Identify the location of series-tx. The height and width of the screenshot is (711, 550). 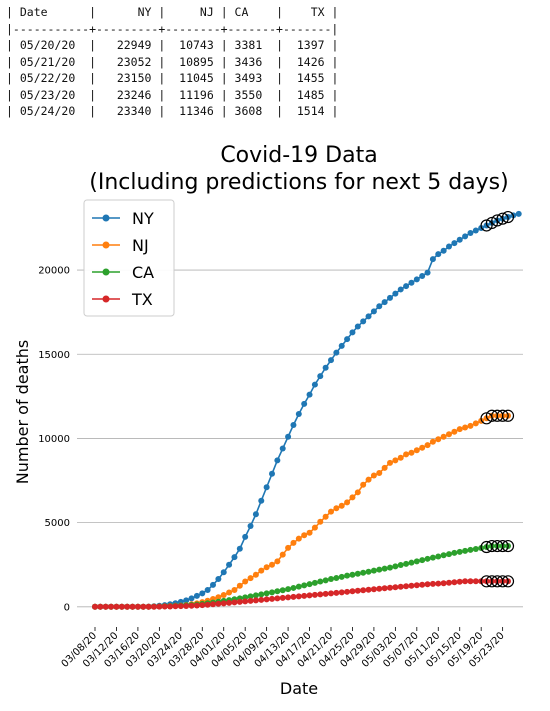
(303, 592).